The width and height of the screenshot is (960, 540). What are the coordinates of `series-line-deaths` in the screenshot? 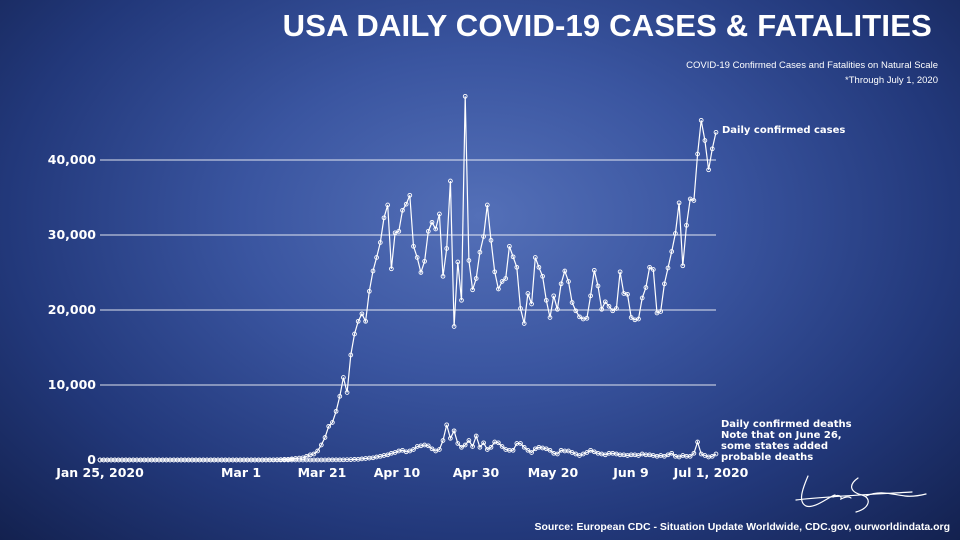 It's located at (408, 442).